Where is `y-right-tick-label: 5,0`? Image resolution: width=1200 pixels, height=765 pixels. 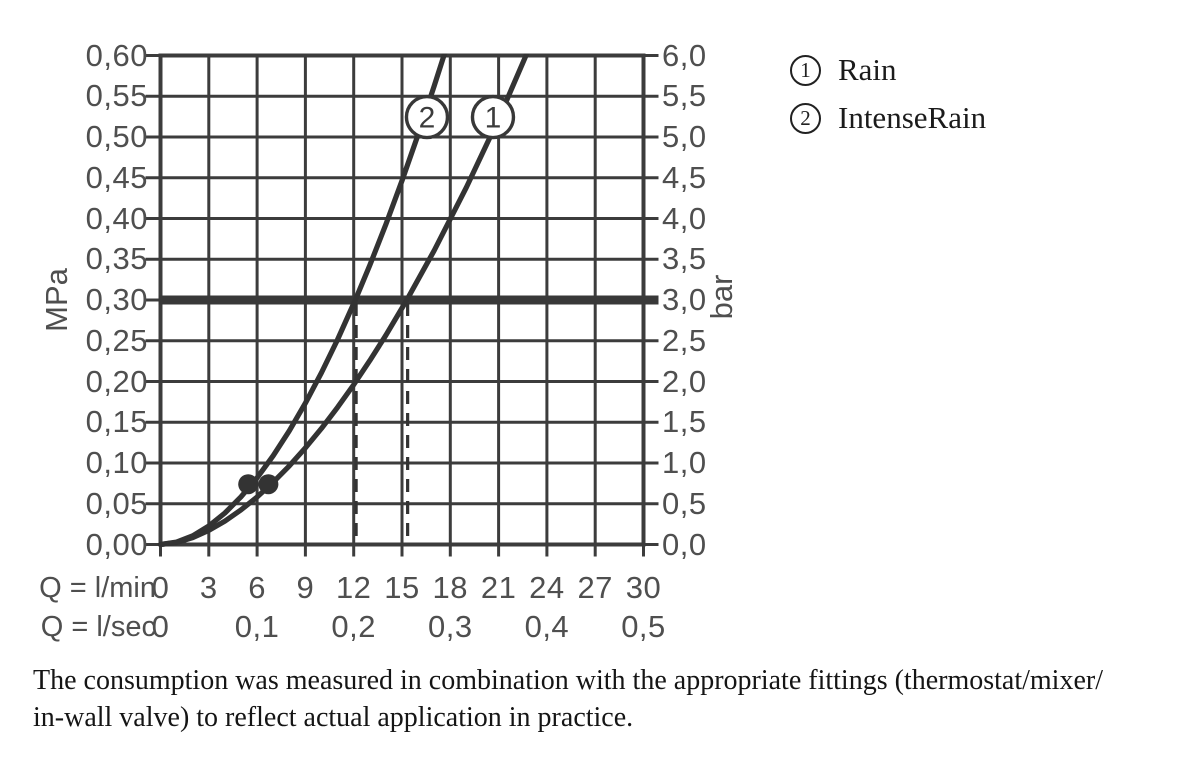
y-right-tick-label: 5,0 is located at coordinates (684, 136).